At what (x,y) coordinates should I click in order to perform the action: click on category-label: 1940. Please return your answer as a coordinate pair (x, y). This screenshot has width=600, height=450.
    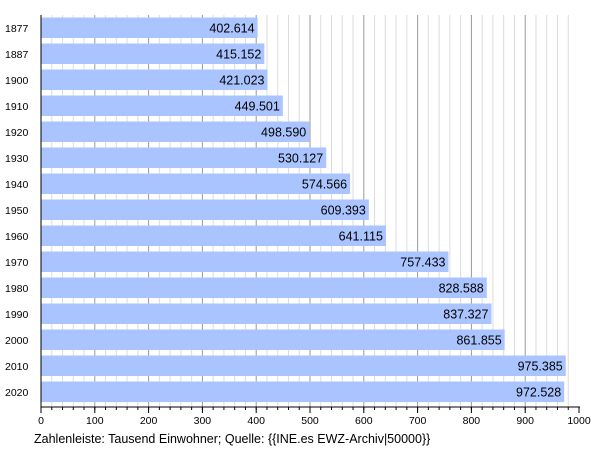
    Looking at the image, I should click on (17, 185).